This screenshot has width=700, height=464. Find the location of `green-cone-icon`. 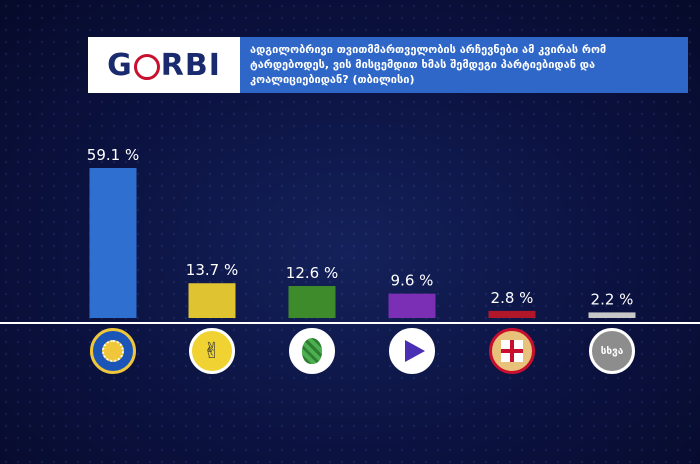

green-cone-icon is located at coordinates (312, 351).